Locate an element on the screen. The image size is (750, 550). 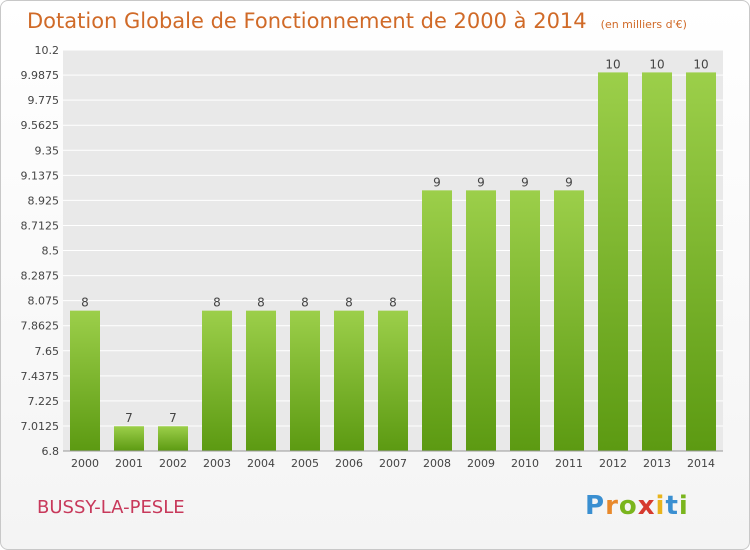
y-tick-label: 8.2875 is located at coordinates (40, 276).